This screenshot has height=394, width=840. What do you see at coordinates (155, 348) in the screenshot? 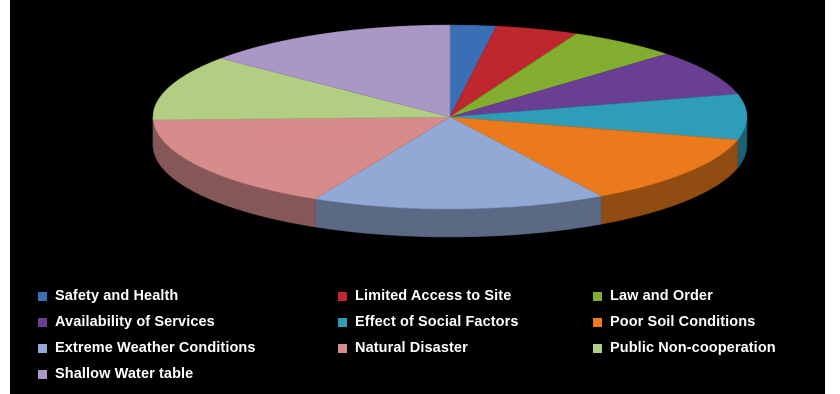
I see `legend-label: Extreme Weather Conditions` at bounding box center [155, 348].